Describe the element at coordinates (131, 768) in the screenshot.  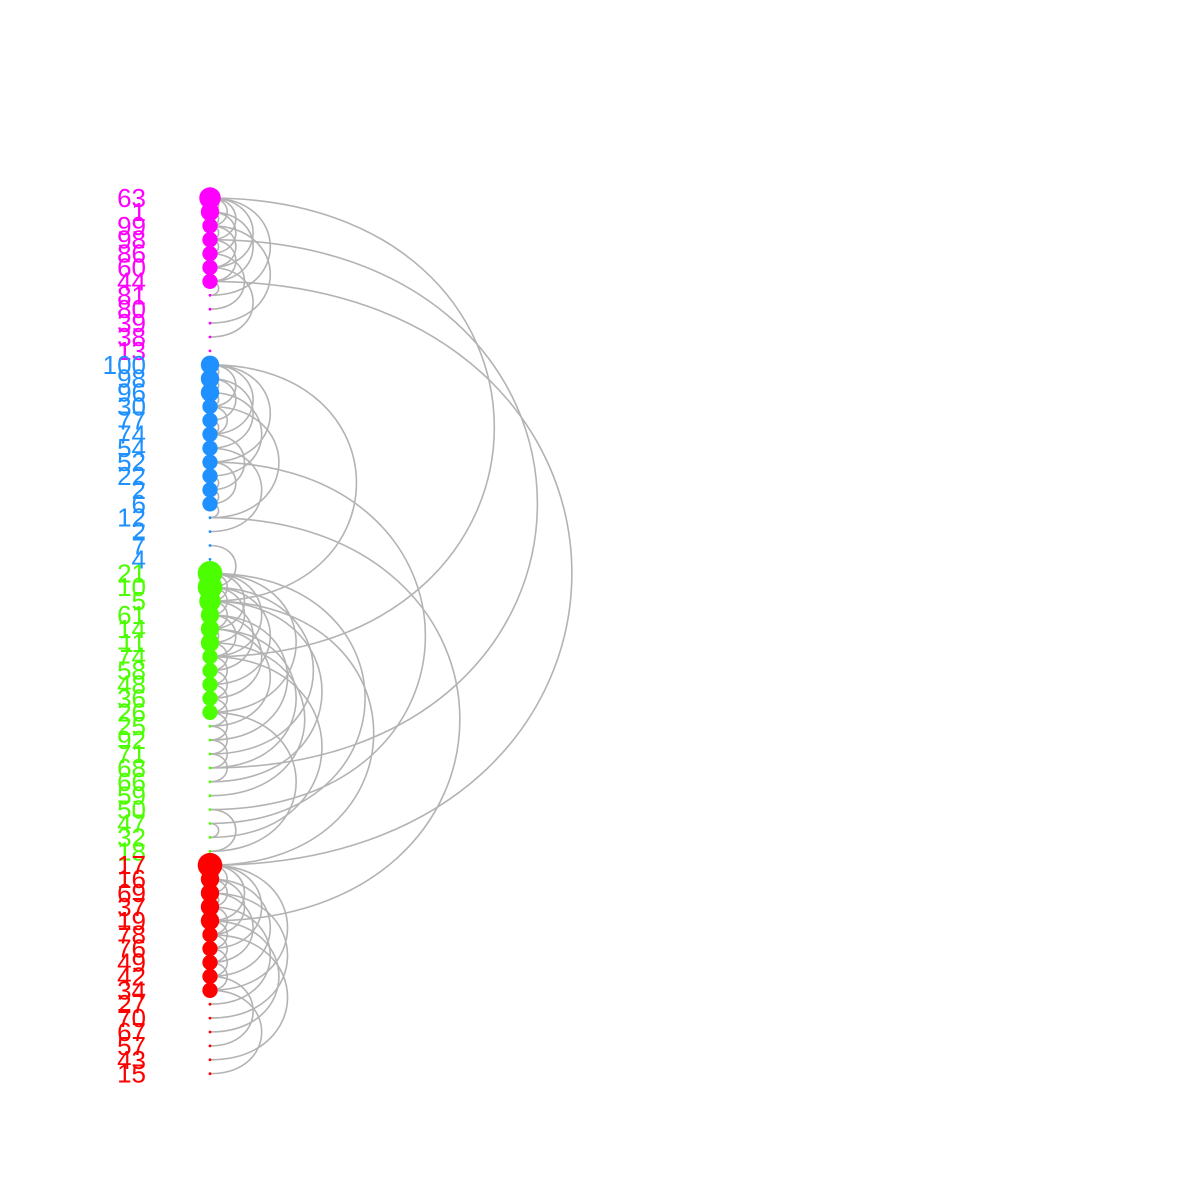
I see `node-label-41: 68` at that location.